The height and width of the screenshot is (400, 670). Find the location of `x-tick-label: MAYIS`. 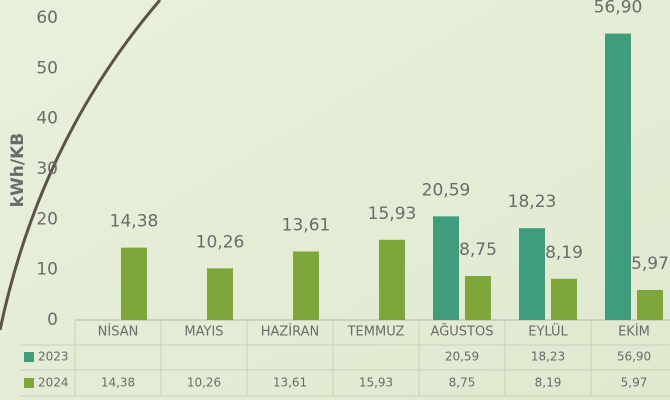

x-tick-label: MAYIS is located at coordinates (203, 332).